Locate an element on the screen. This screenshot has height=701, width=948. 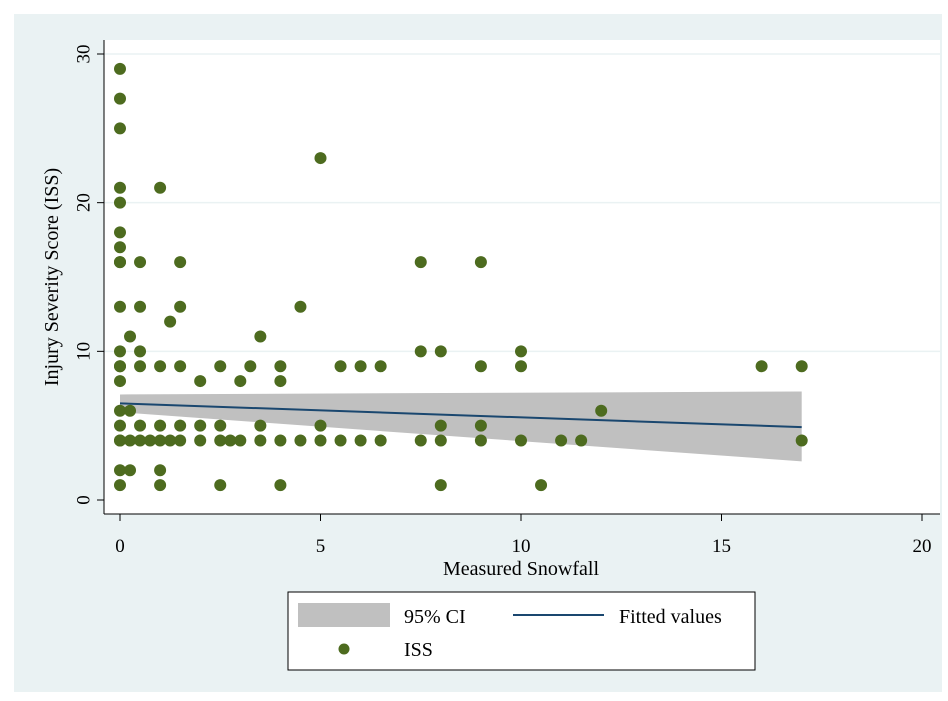
y-tick-label: 30 is located at coordinates (84, 54).